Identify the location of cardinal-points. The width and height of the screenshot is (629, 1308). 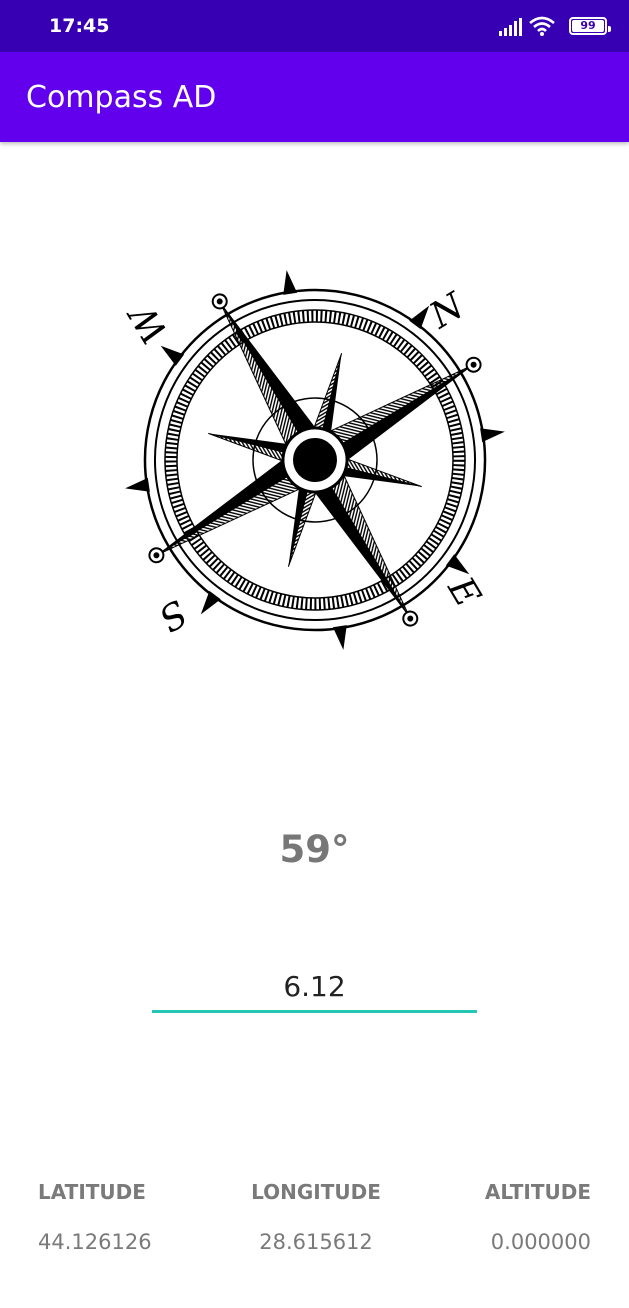
(315, 460).